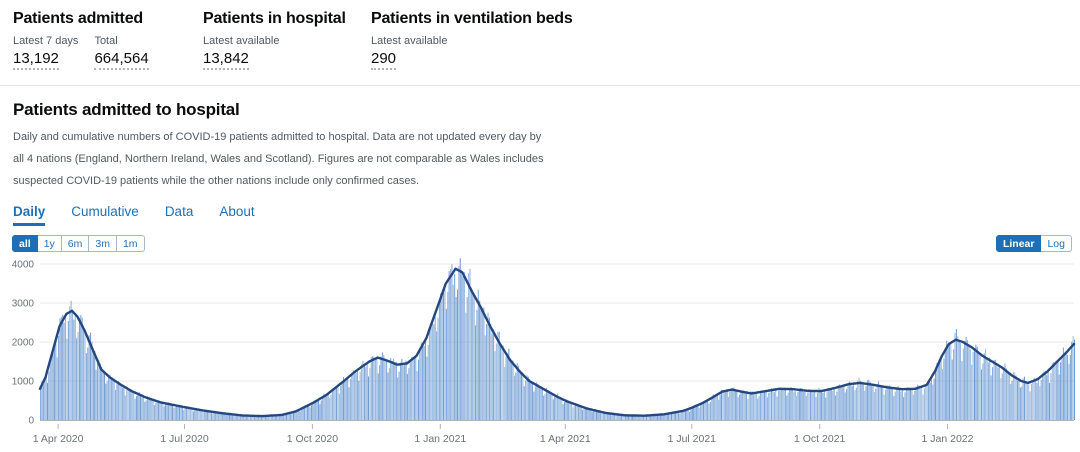  Describe the element at coordinates (78, 18) in the screenshot. I see `stat-title: Patients admitted` at that location.